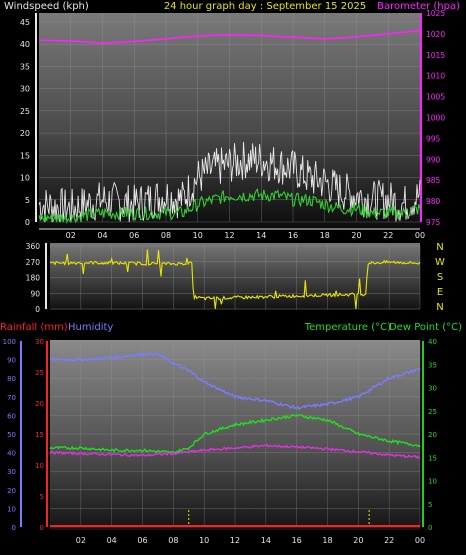  What do you see at coordinates (11, 361) in the screenshot?
I see `humidity-tick-label: 90` at bounding box center [11, 361].